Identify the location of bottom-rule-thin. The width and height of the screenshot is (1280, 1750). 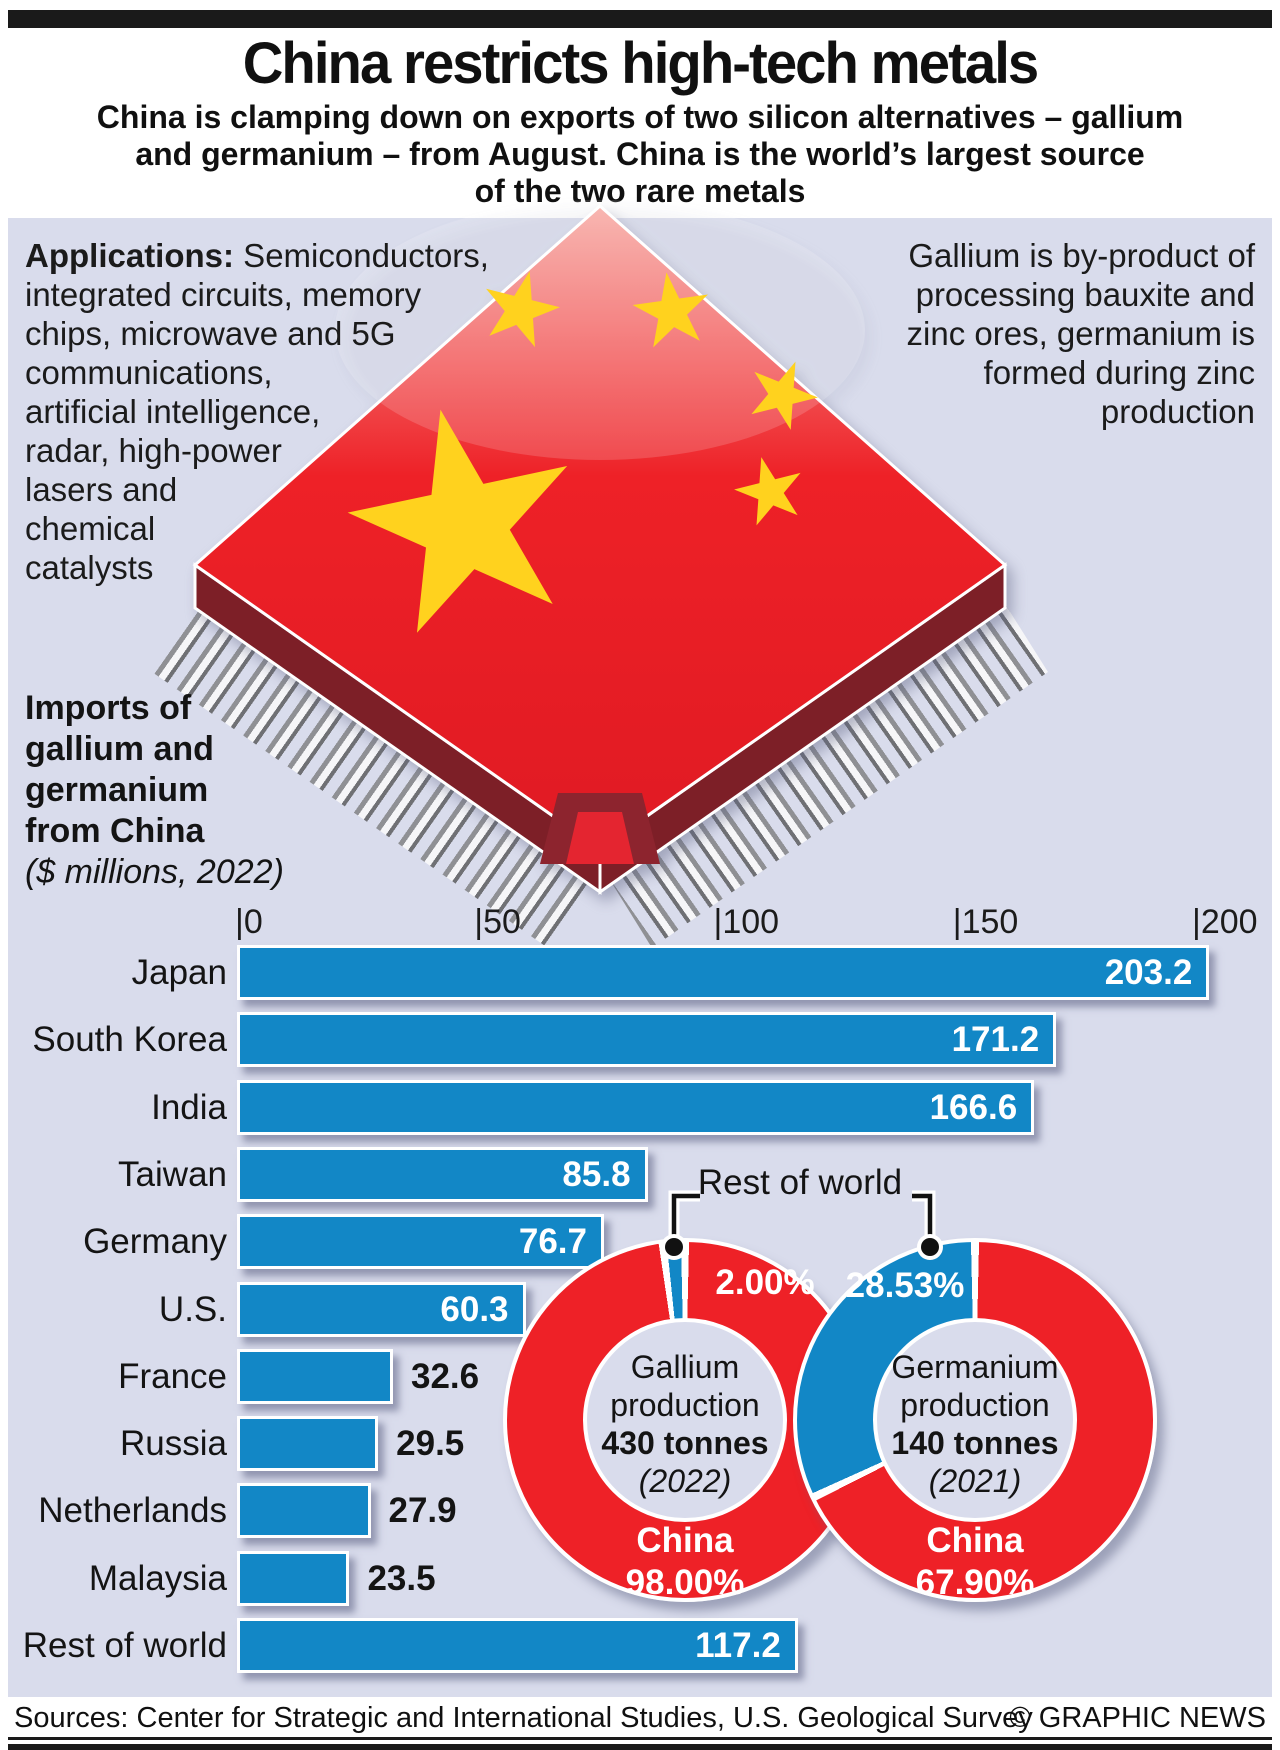
(640, 1738).